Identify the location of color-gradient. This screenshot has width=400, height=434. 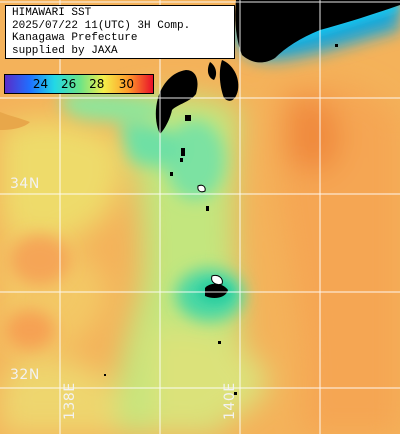
(79, 84).